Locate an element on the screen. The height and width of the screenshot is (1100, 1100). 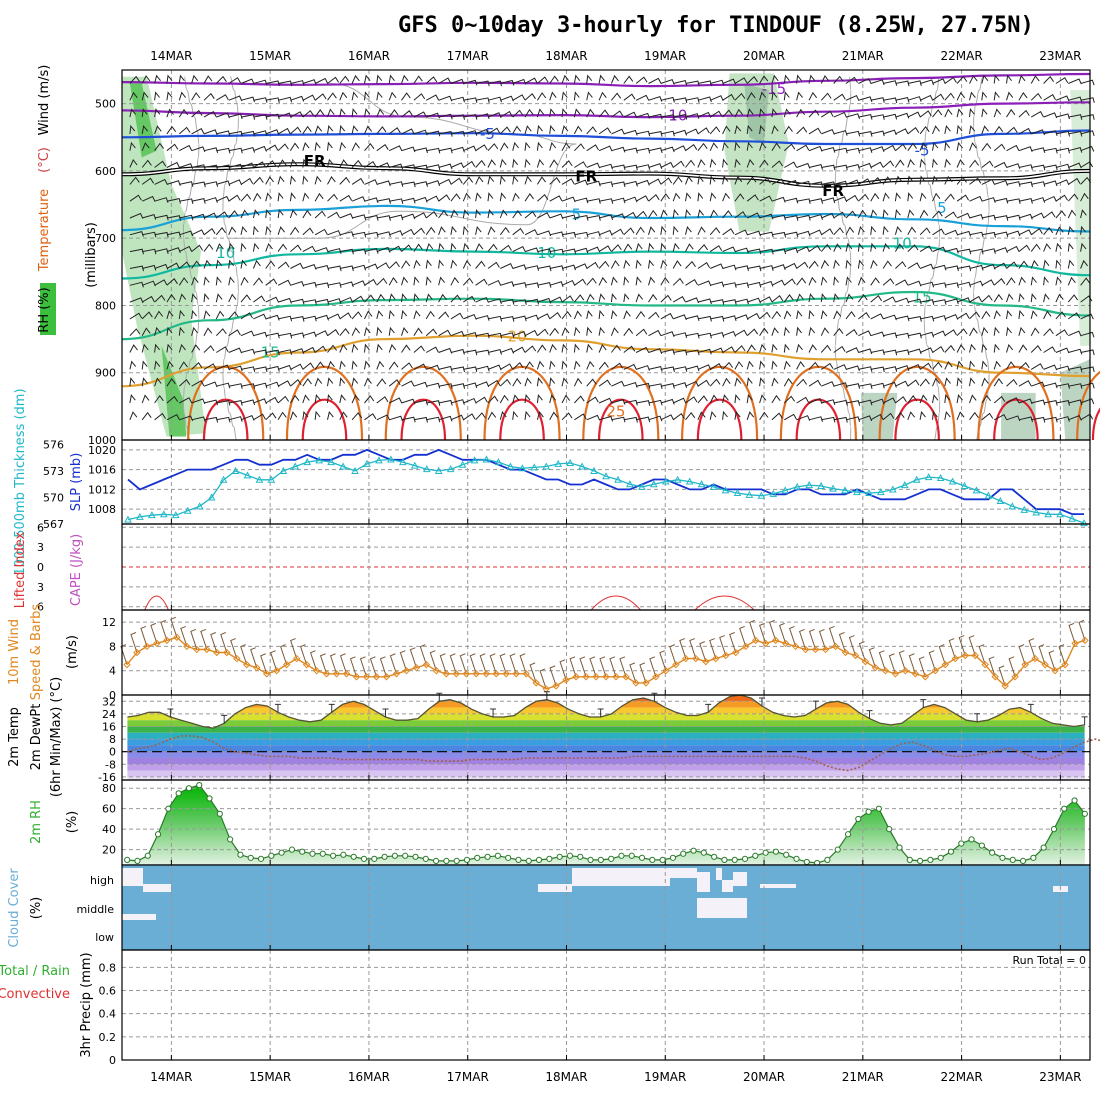
contour-label: 15 is located at coordinates (922, 297).